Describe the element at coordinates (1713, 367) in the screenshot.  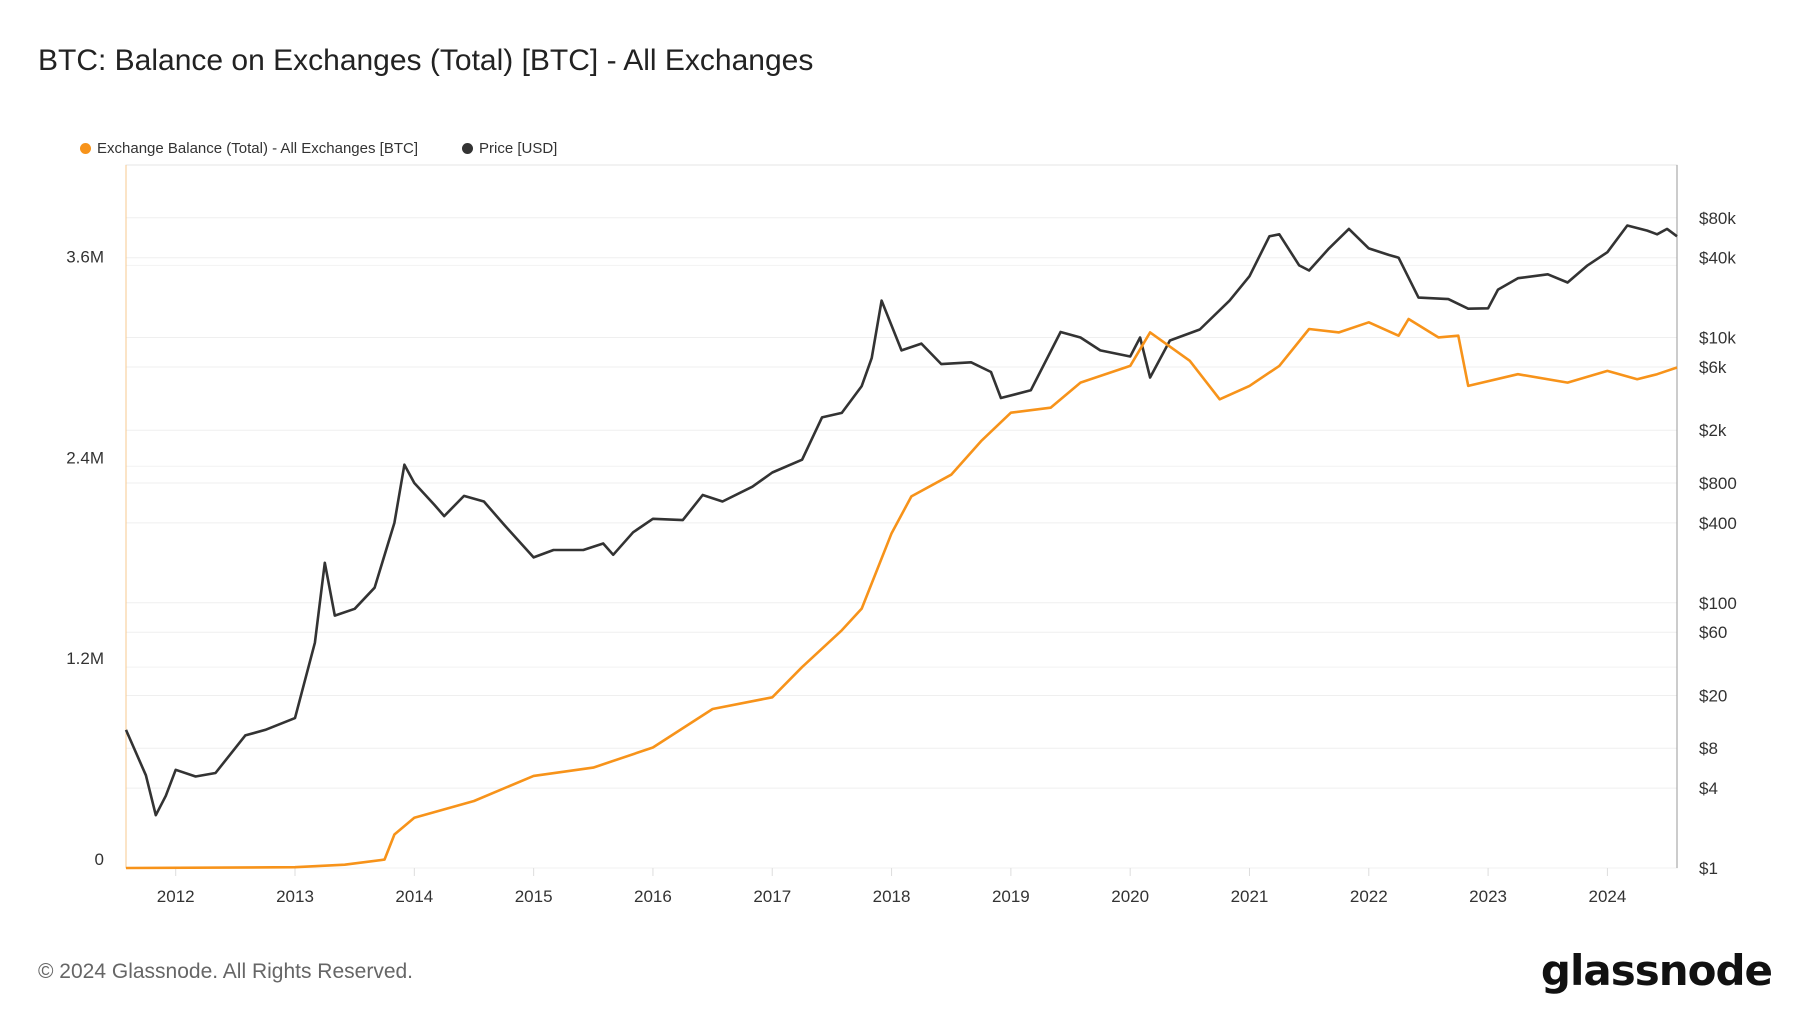
I see `right-tick-label: $6k` at that location.